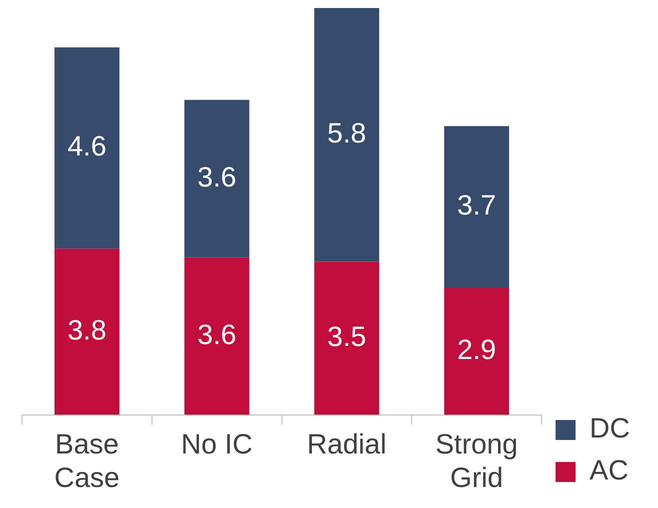  What do you see at coordinates (217, 444) in the screenshot?
I see `x-tick-label: No IC` at bounding box center [217, 444].